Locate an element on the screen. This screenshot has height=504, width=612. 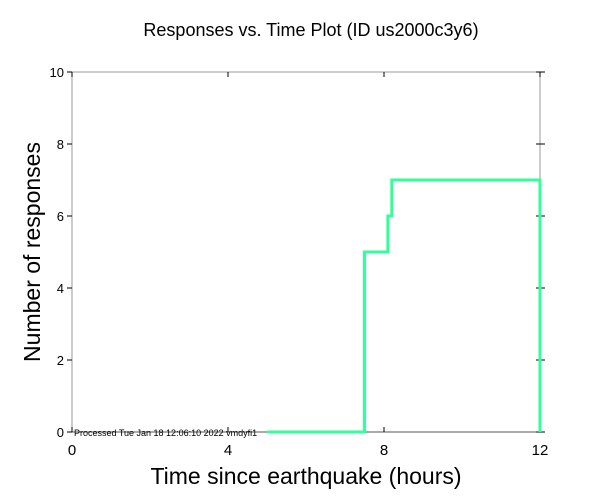
chart-title: Responses vs. Time Plot (ID us2000c3y6) is located at coordinates (310, 30).